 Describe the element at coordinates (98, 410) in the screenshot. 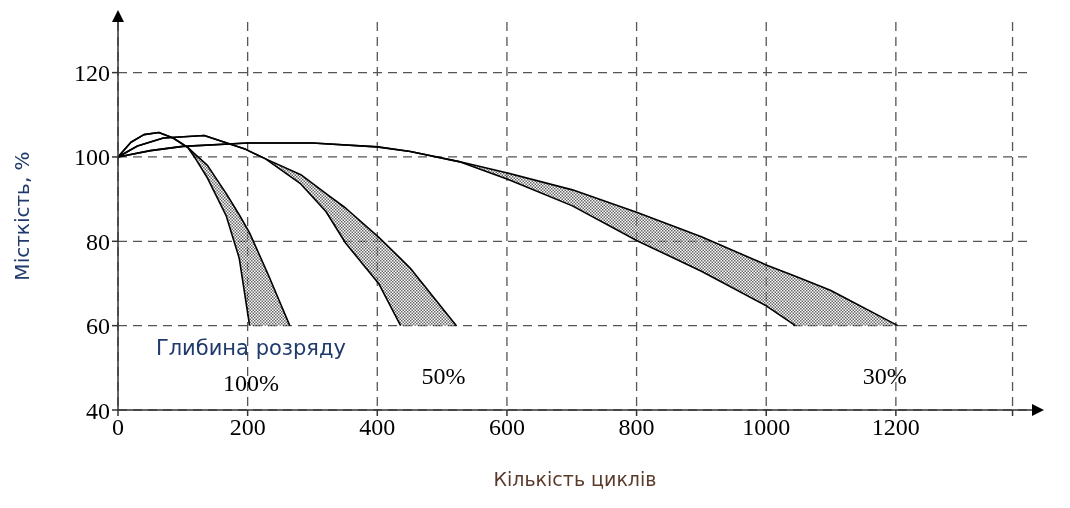

I see `y-tick-label: 40` at that location.